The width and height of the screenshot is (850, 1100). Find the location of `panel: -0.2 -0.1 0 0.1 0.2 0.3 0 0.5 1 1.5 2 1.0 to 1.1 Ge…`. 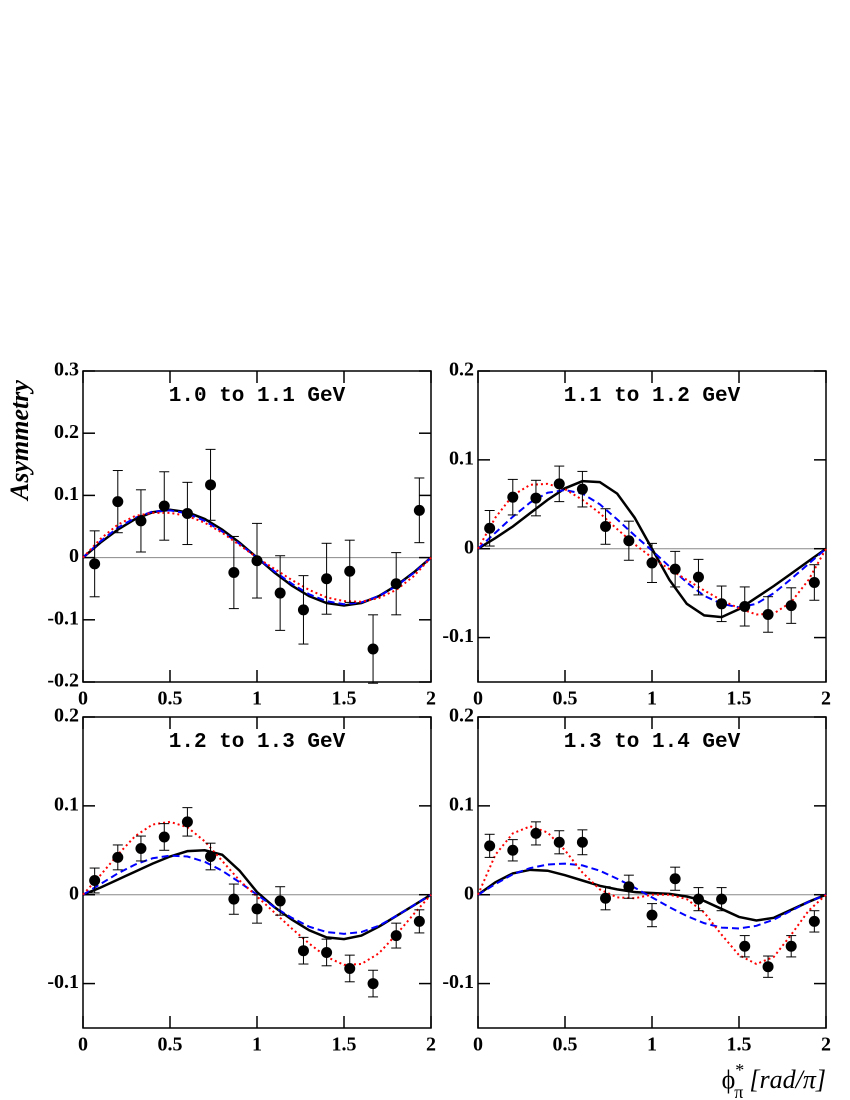

panel: -0.2 -0.1 0 0.1 0.2 0.3 0 0.5 1 1.5 2 1.0 to 1.1 Ge… is located at coordinates (241, 534).